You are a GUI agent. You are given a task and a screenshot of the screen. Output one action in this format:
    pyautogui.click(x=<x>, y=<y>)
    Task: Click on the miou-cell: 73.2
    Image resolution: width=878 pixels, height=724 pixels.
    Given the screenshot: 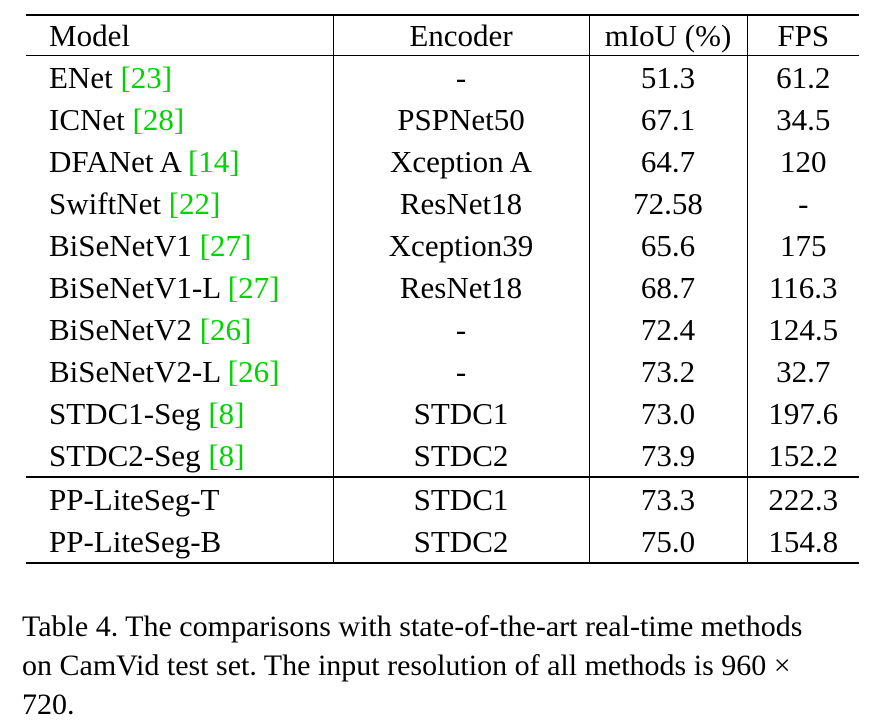 What is the action you would take?
    pyautogui.click(x=667, y=371)
    